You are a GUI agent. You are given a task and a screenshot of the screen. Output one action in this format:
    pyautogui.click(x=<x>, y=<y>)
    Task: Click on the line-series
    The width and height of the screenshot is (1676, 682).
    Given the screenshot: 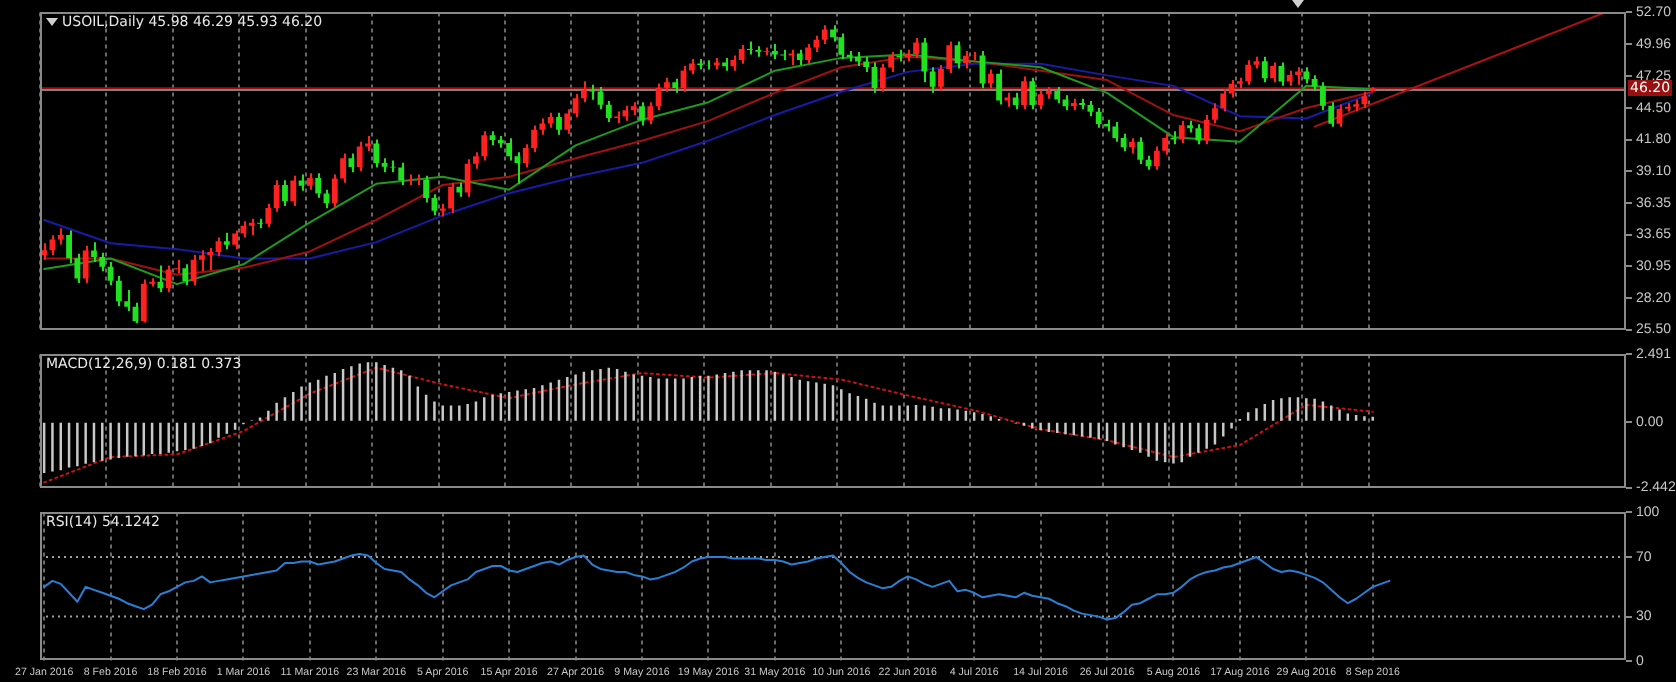 What is the action you would take?
    pyautogui.click(x=708, y=425)
    